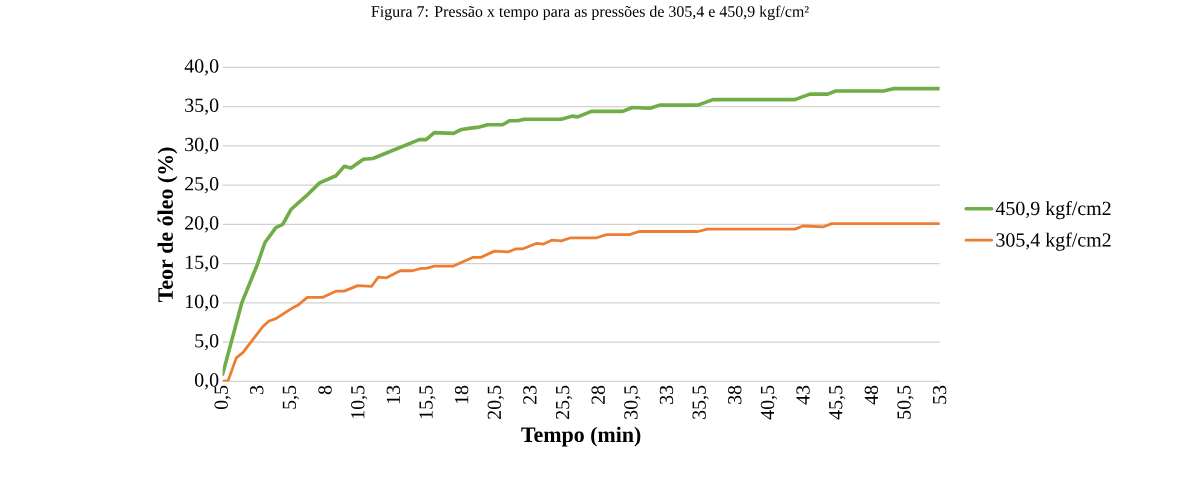 This screenshot has width=1180, height=489. Describe the element at coordinates (564, 402) in the screenshot. I see `x-tick-label: 25,5` at that location.